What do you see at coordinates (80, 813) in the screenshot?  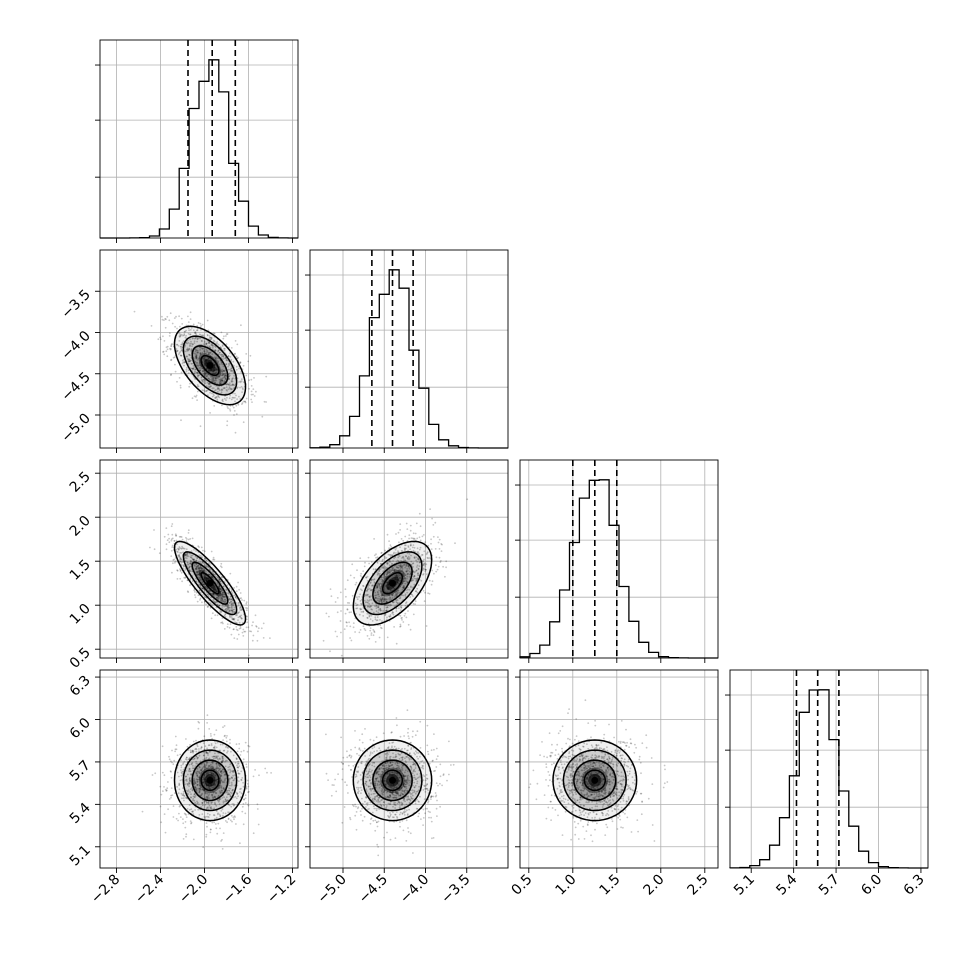 I see `y-tick-label: 5.4` at bounding box center [80, 813].